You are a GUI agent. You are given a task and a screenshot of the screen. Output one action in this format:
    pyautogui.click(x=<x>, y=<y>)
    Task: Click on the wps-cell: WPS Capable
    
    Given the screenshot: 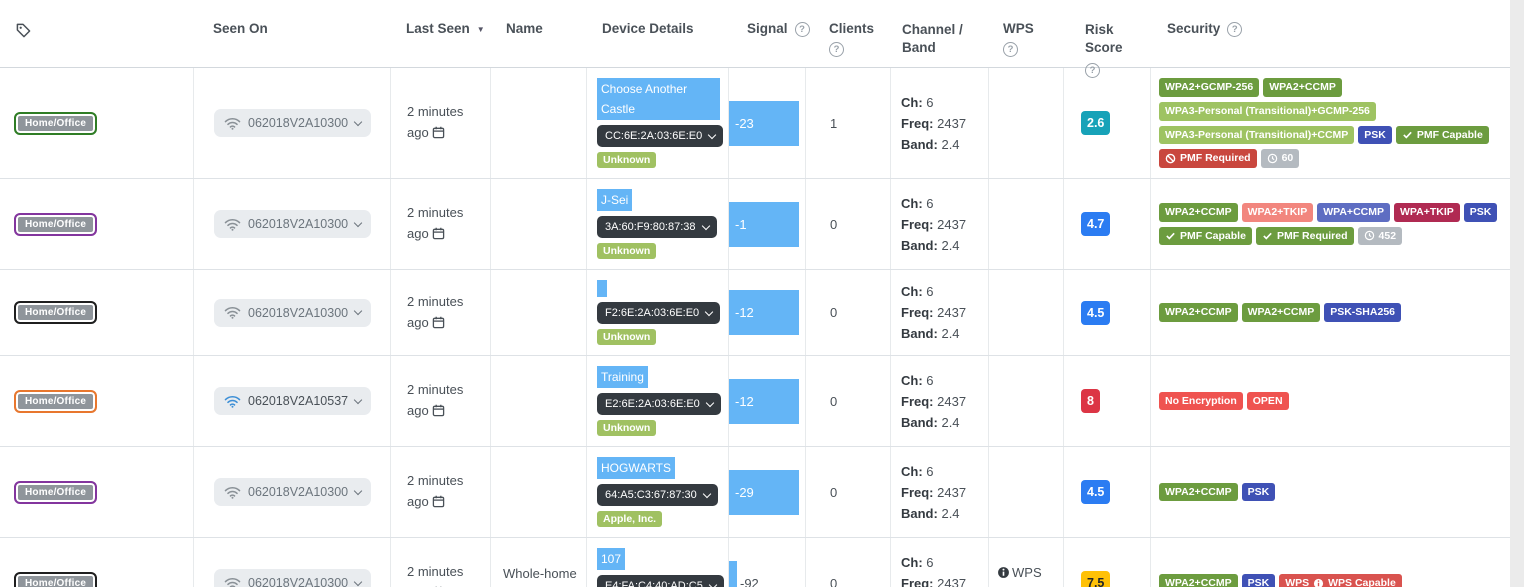 What is the action you would take?
    pyautogui.click(x=1025, y=562)
    